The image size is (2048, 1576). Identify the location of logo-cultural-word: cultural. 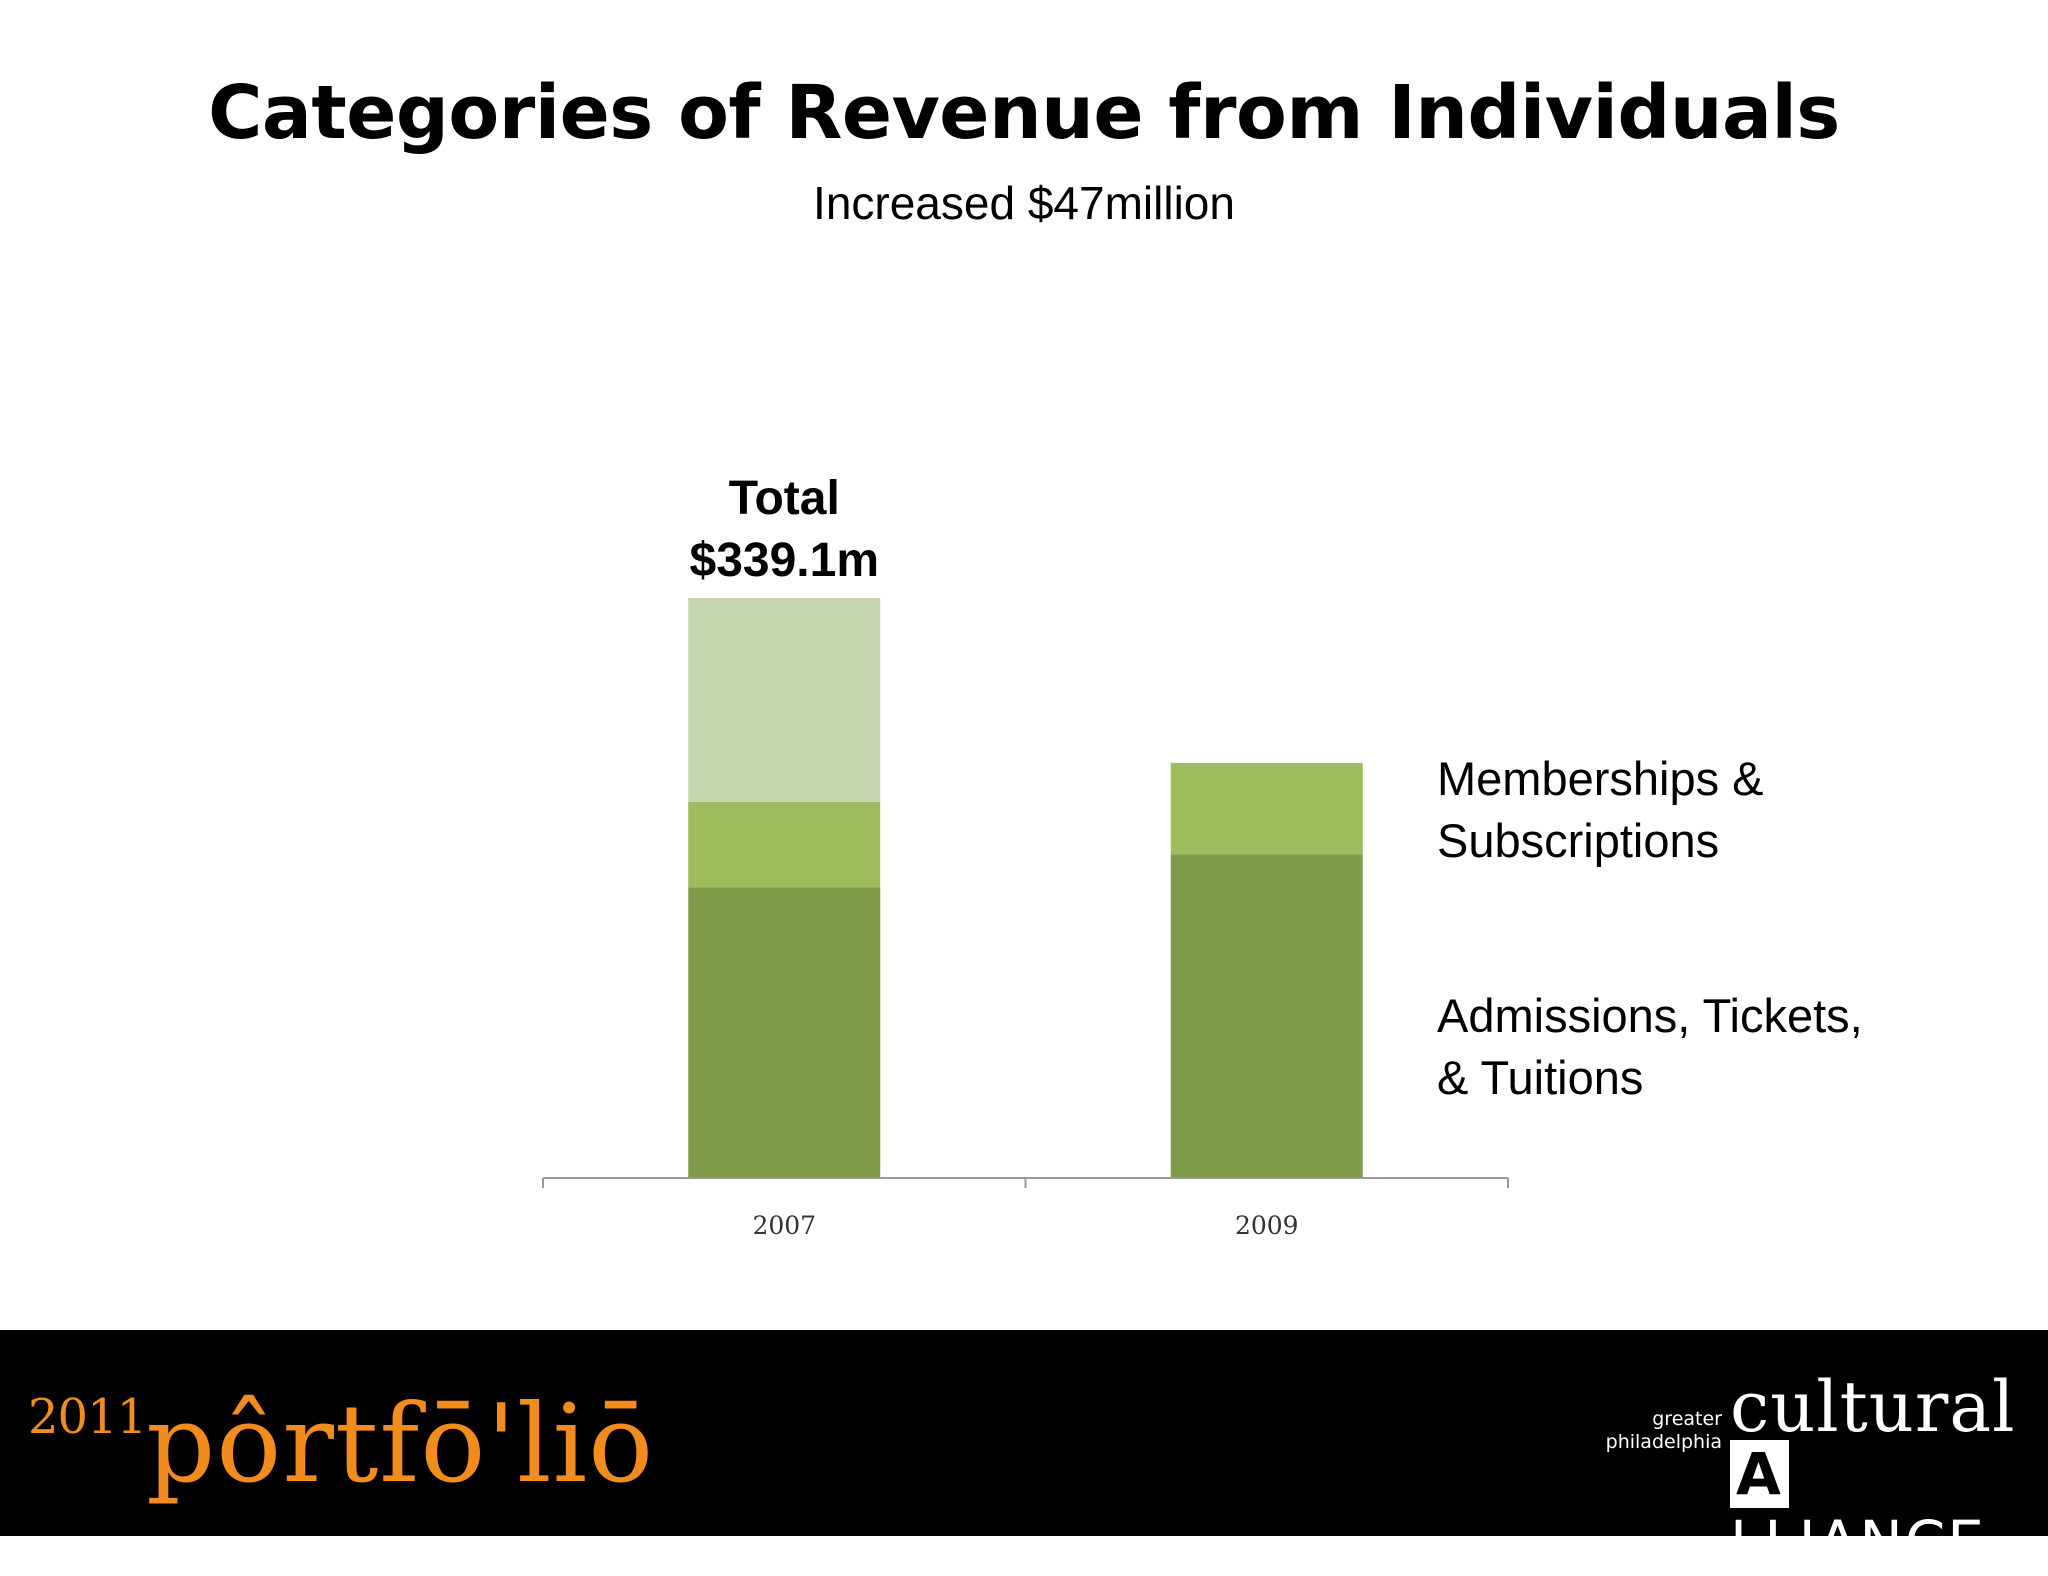
(1873, 1407).